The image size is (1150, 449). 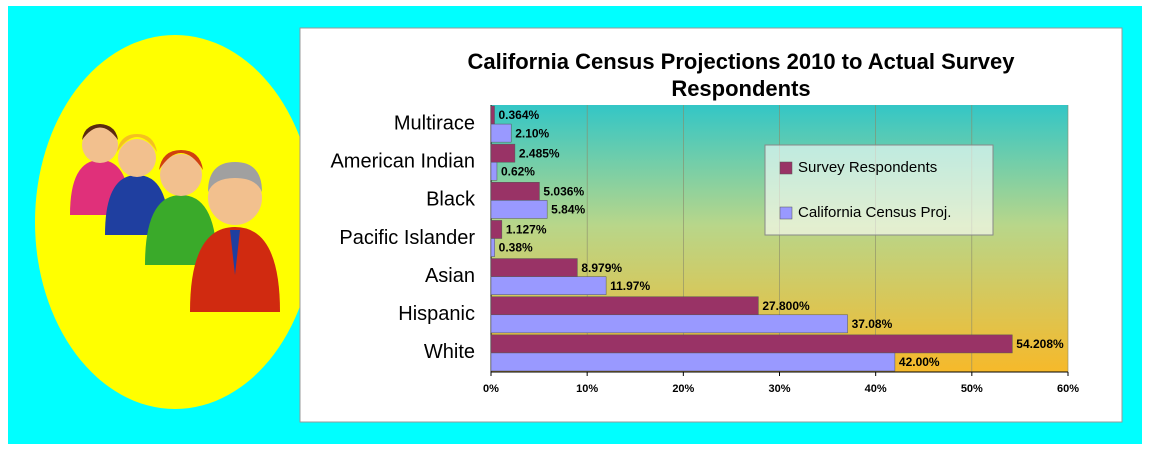 I want to click on category-label: Black, so click(x=451, y=200).